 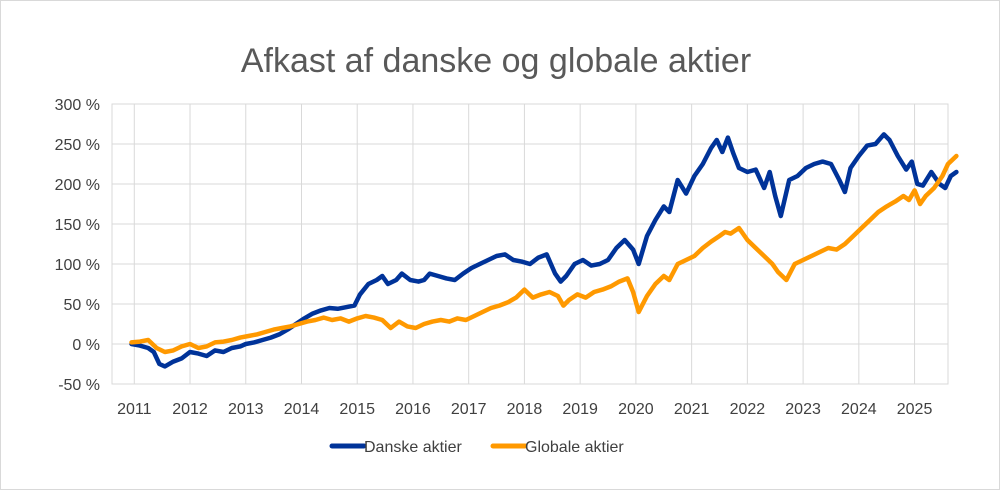 What do you see at coordinates (476, 447) in the screenshot?
I see `legend: Danske aktier Globale aktier` at bounding box center [476, 447].